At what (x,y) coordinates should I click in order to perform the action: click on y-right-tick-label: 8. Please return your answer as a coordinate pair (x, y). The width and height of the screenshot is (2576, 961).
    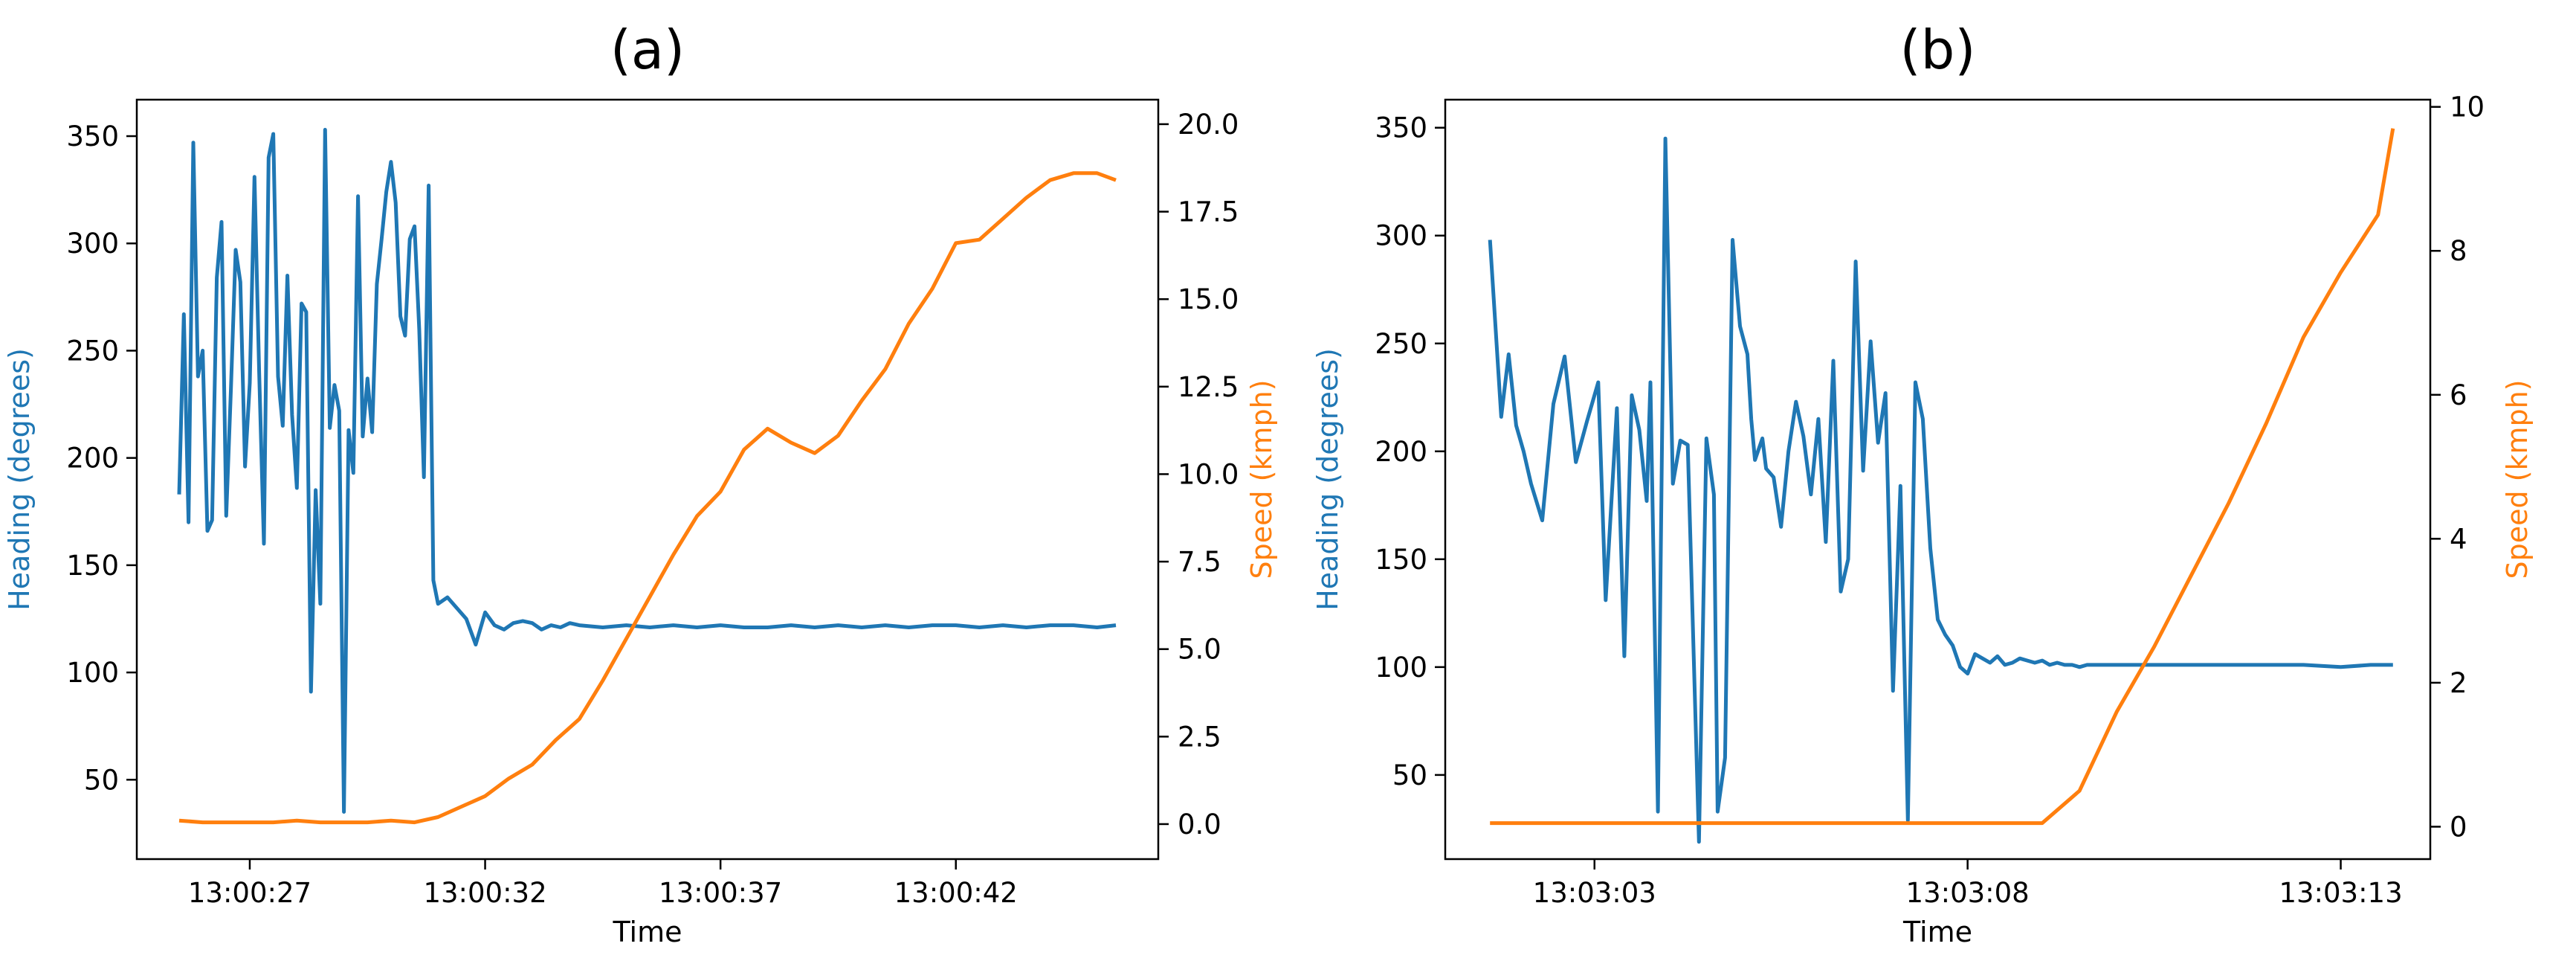
    Looking at the image, I should click on (2458, 251).